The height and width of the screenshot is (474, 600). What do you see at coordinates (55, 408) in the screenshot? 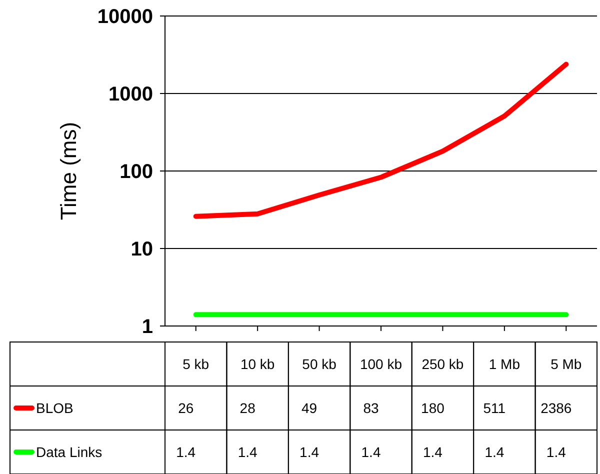
I see `legend-label: BLOB` at bounding box center [55, 408].